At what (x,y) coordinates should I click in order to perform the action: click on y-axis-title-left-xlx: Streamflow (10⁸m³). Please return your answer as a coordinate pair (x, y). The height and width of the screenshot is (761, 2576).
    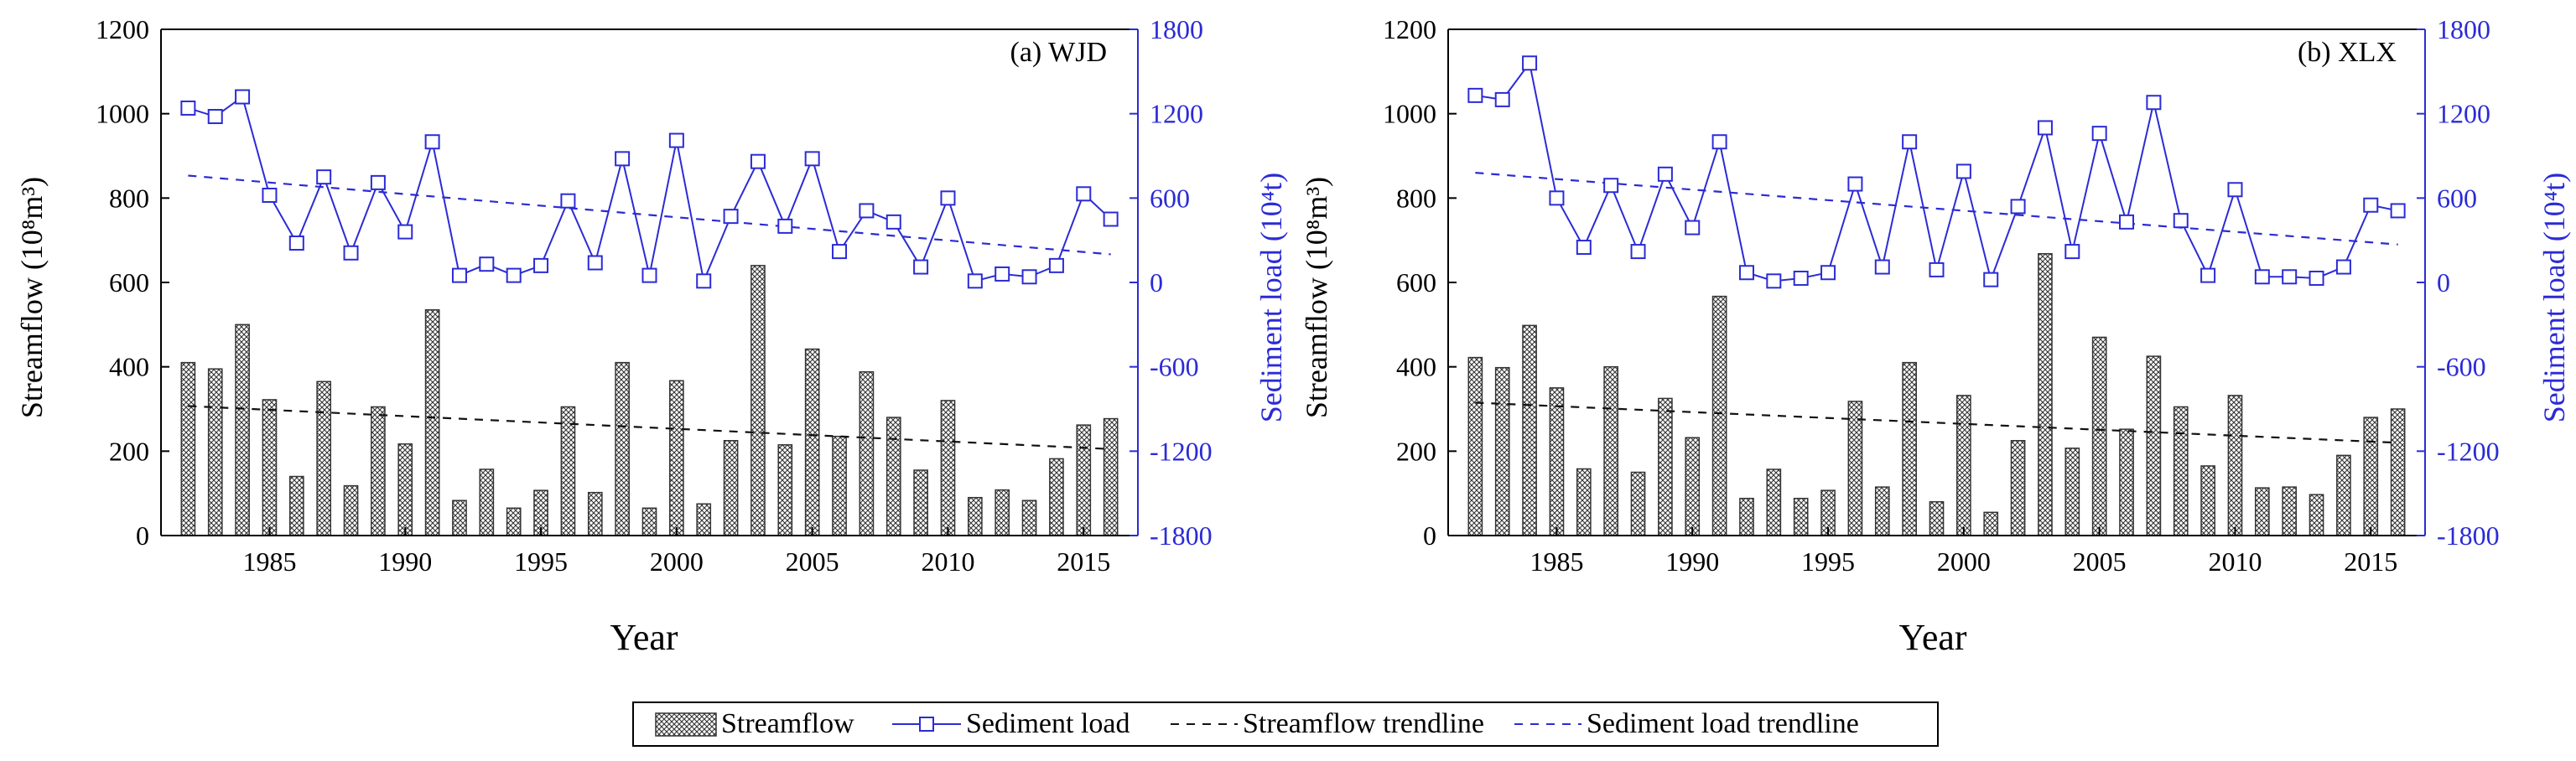
    Looking at the image, I should click on (1316, 297).